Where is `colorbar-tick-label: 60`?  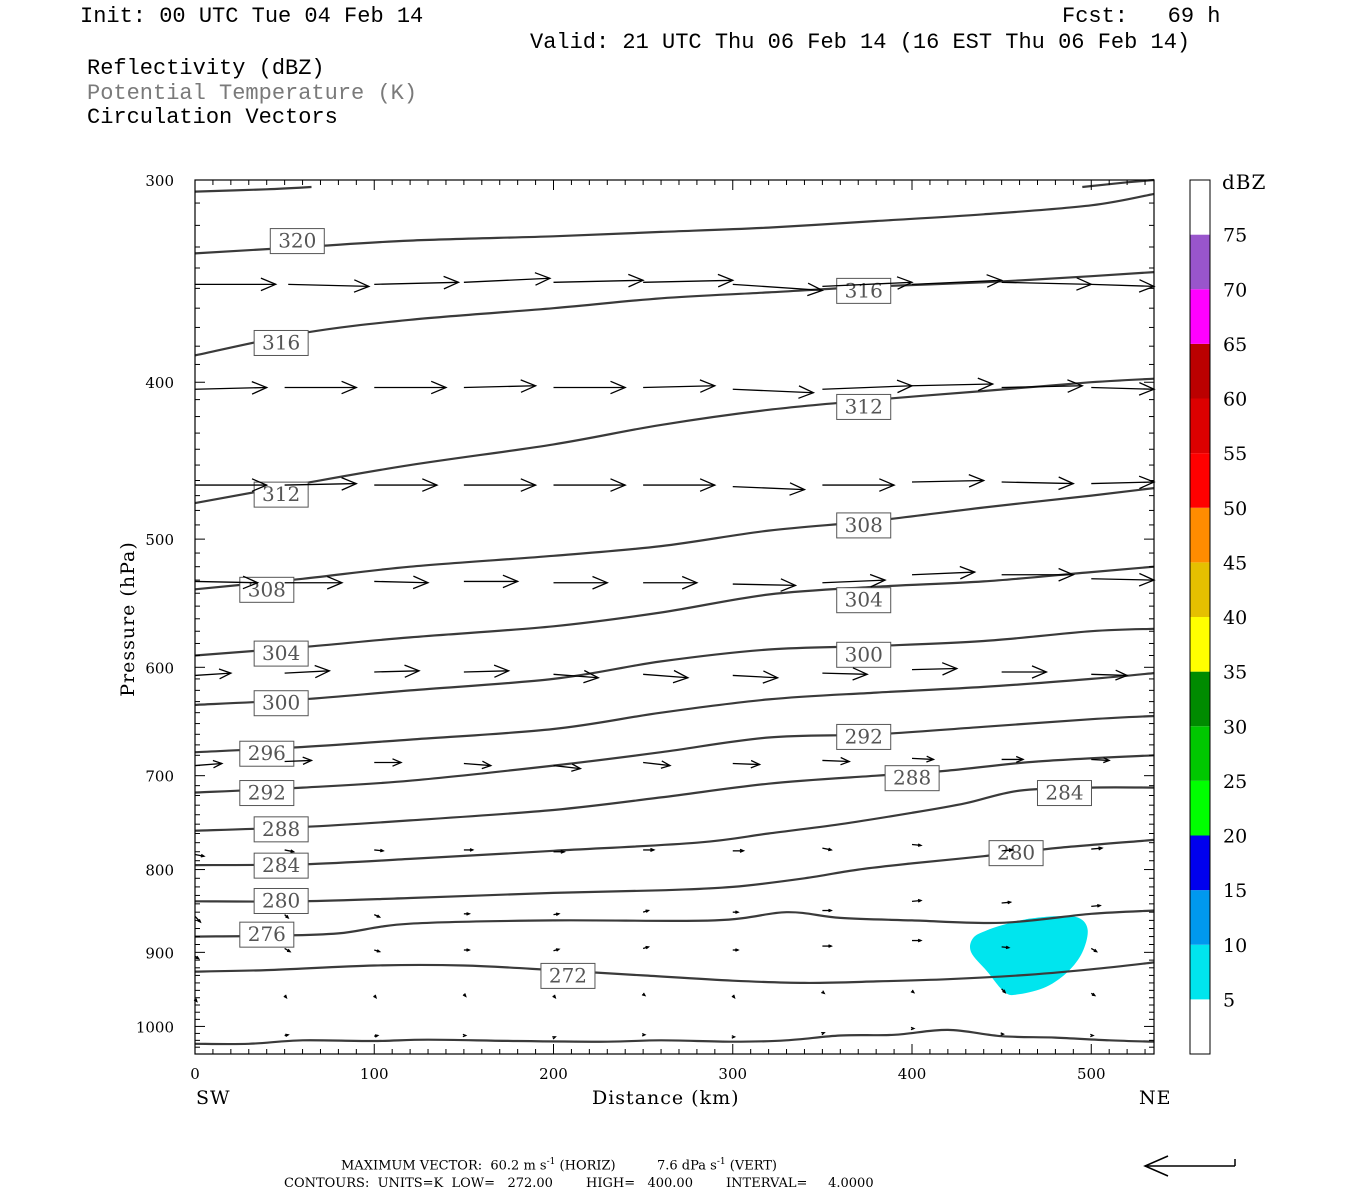 colorbar-tick-label: 60 is located at coordinates (1235, 400).